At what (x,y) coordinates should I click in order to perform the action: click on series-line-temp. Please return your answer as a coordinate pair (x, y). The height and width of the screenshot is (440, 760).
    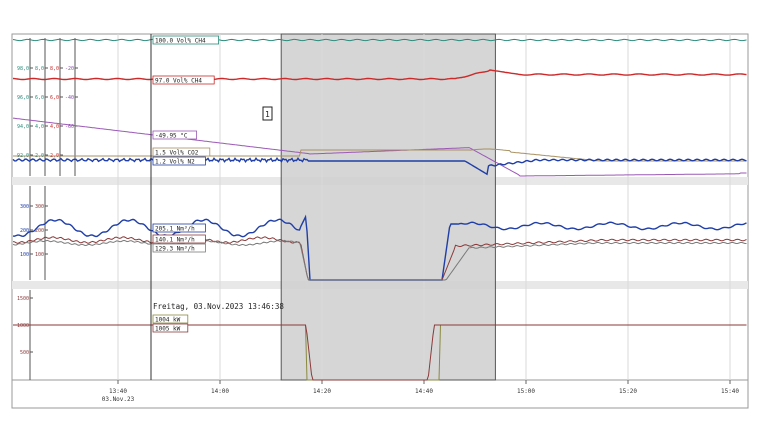
    Looking at the image, I should click on (379, 147).